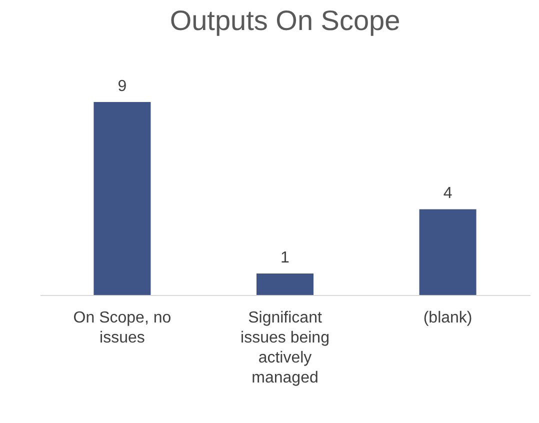  I want to click on data-label: 9, so click(122, 86).